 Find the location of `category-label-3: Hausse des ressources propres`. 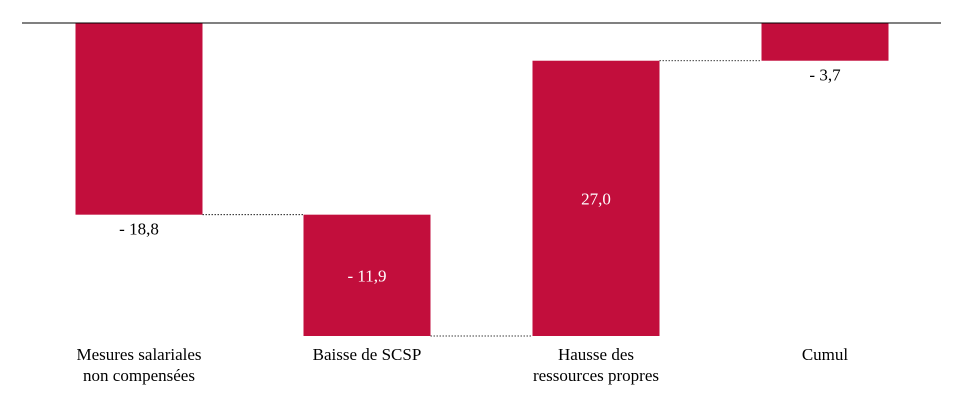

category-label-3: Hausse des ressources propres is located at coordinates (596, 365).